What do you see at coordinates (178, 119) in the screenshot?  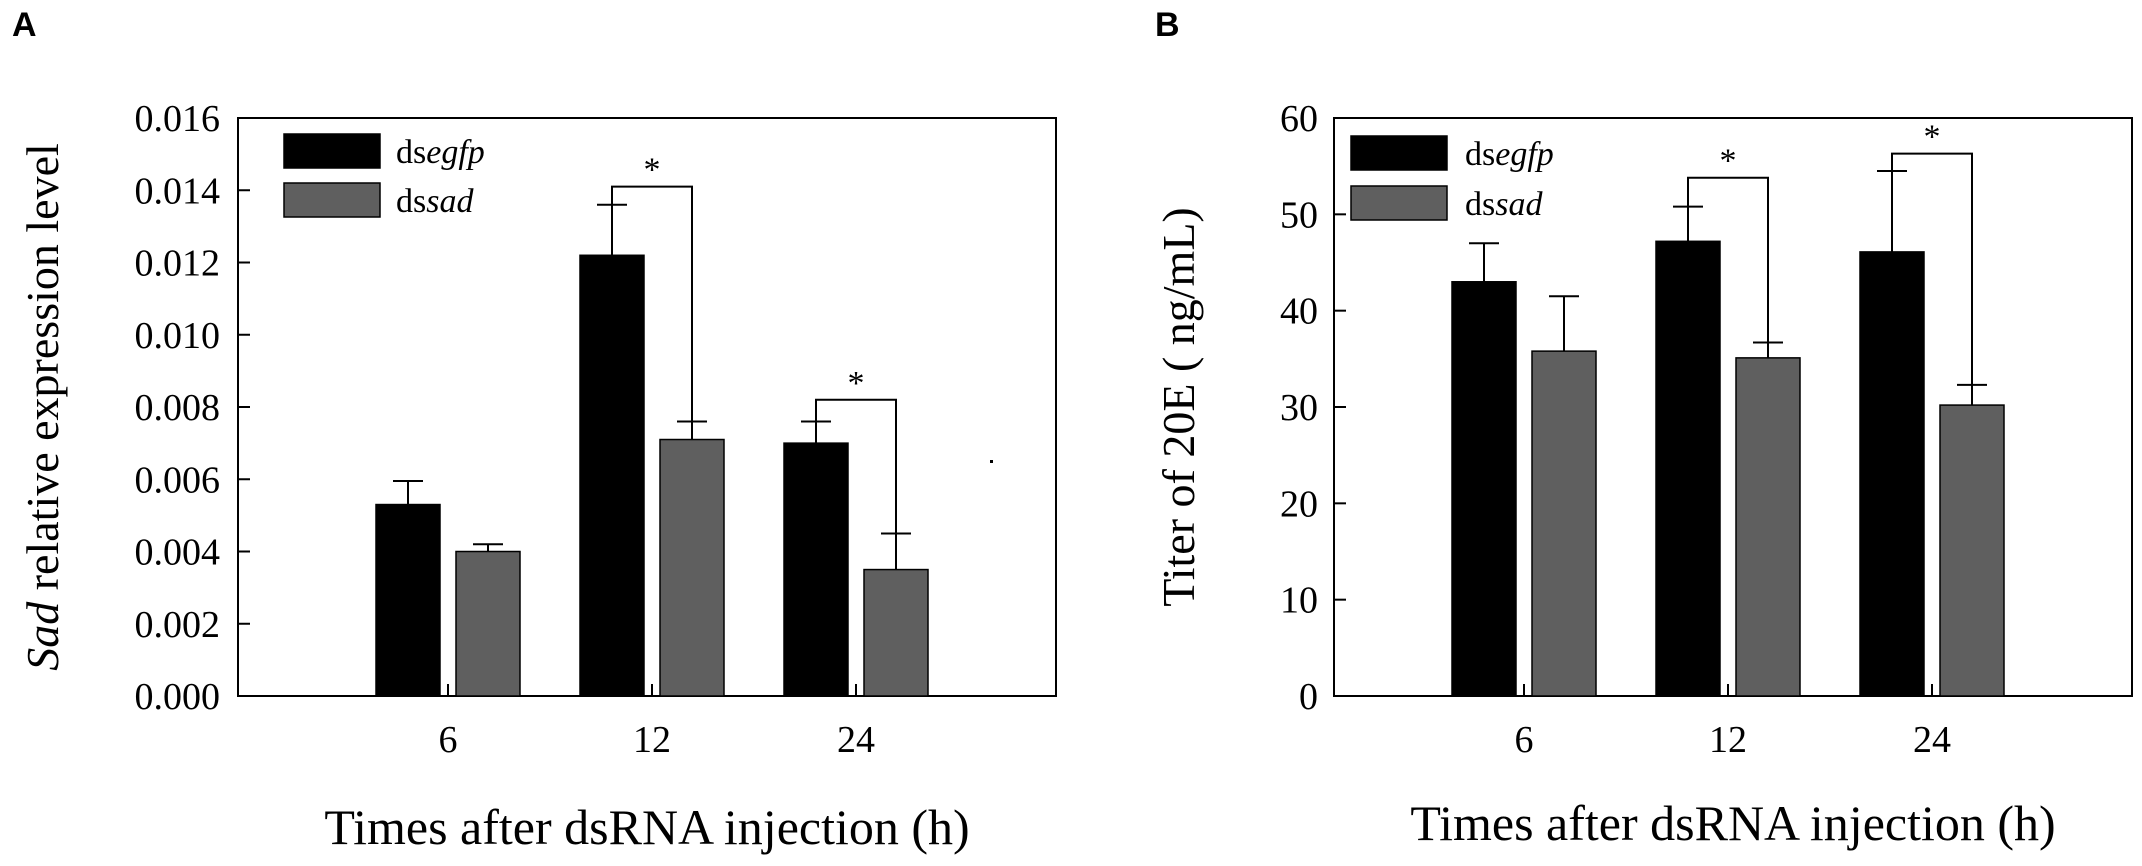 I see `y-tick-label: 0.016` at bounding box center [178, 119].